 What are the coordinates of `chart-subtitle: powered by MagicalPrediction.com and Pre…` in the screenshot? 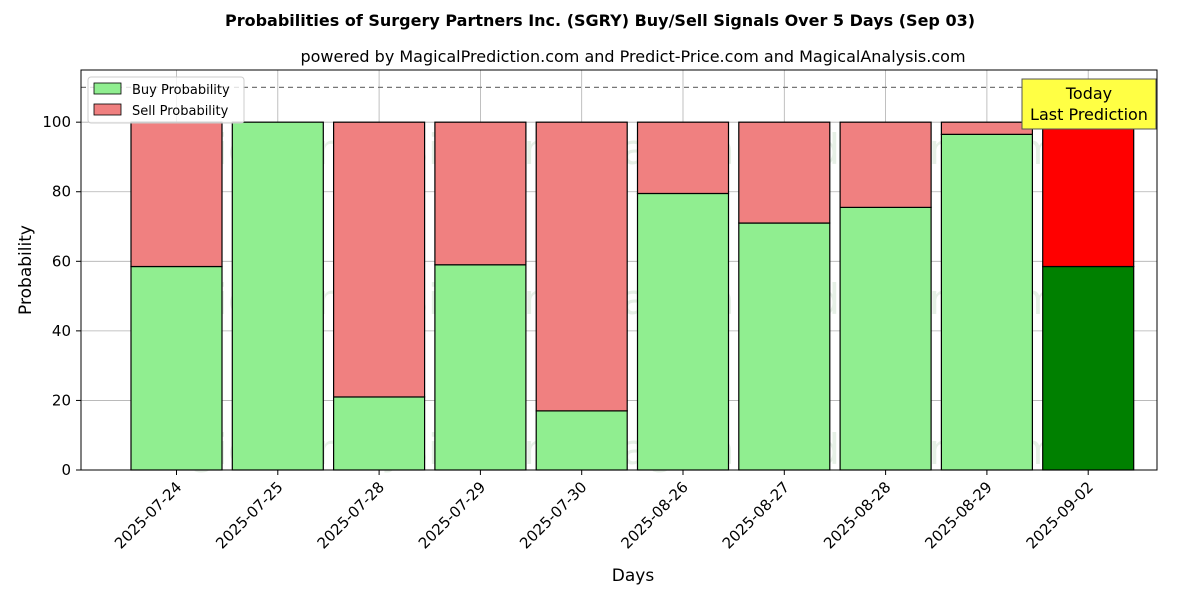 It's located at (632, 56).